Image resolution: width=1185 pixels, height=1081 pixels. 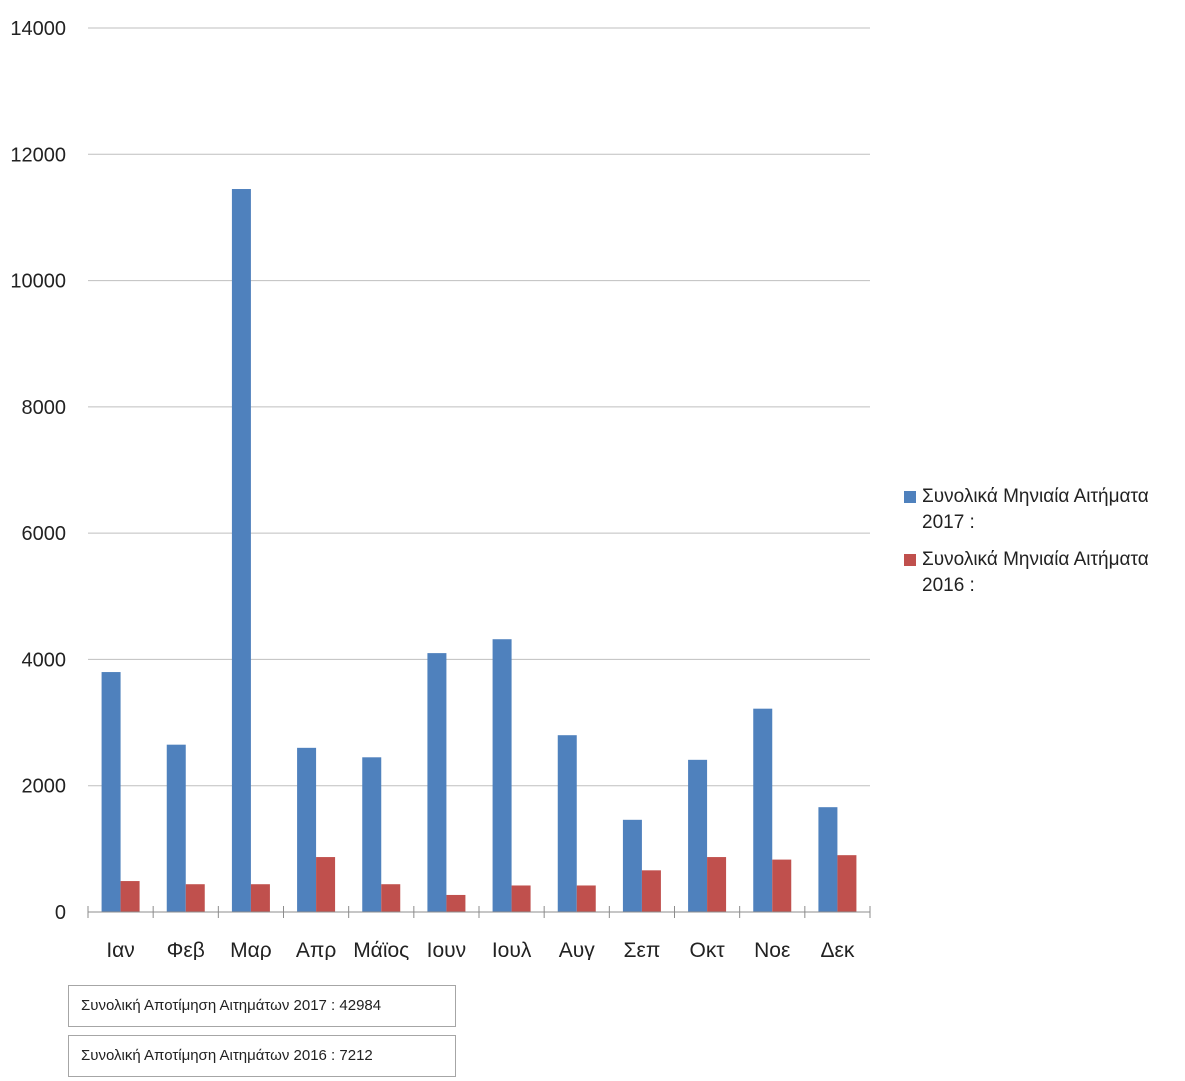 I want to click on y-tick-label: 12000, so click(x=38, y=155).